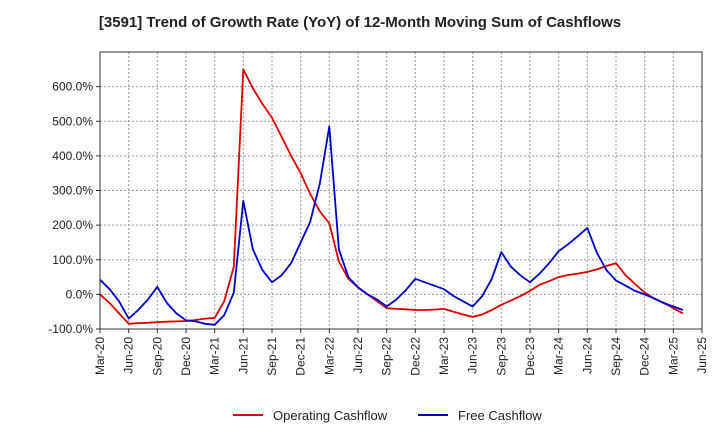  What do you see at coordinates (301, 356) in the screenshot?
I see `x-tick-label: Dec-21` at bounding box center [301, 356].